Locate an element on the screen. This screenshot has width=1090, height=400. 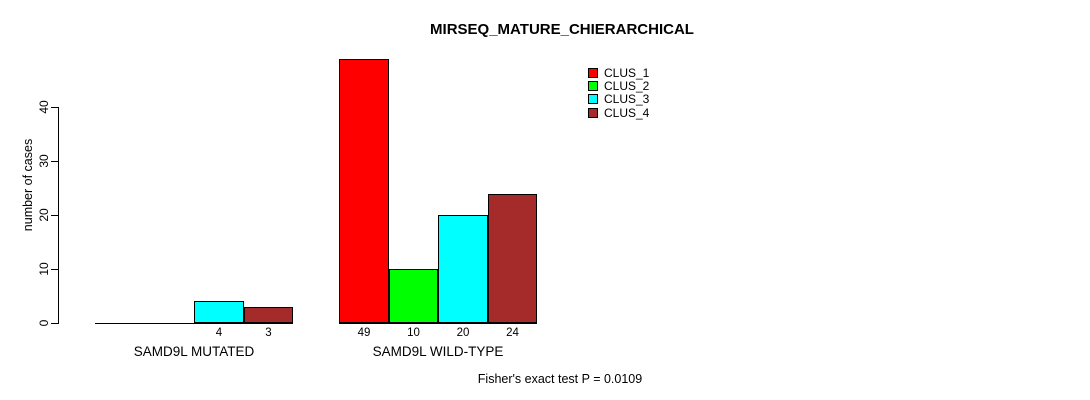
y-axis-line is located at coordinates (58, 215).